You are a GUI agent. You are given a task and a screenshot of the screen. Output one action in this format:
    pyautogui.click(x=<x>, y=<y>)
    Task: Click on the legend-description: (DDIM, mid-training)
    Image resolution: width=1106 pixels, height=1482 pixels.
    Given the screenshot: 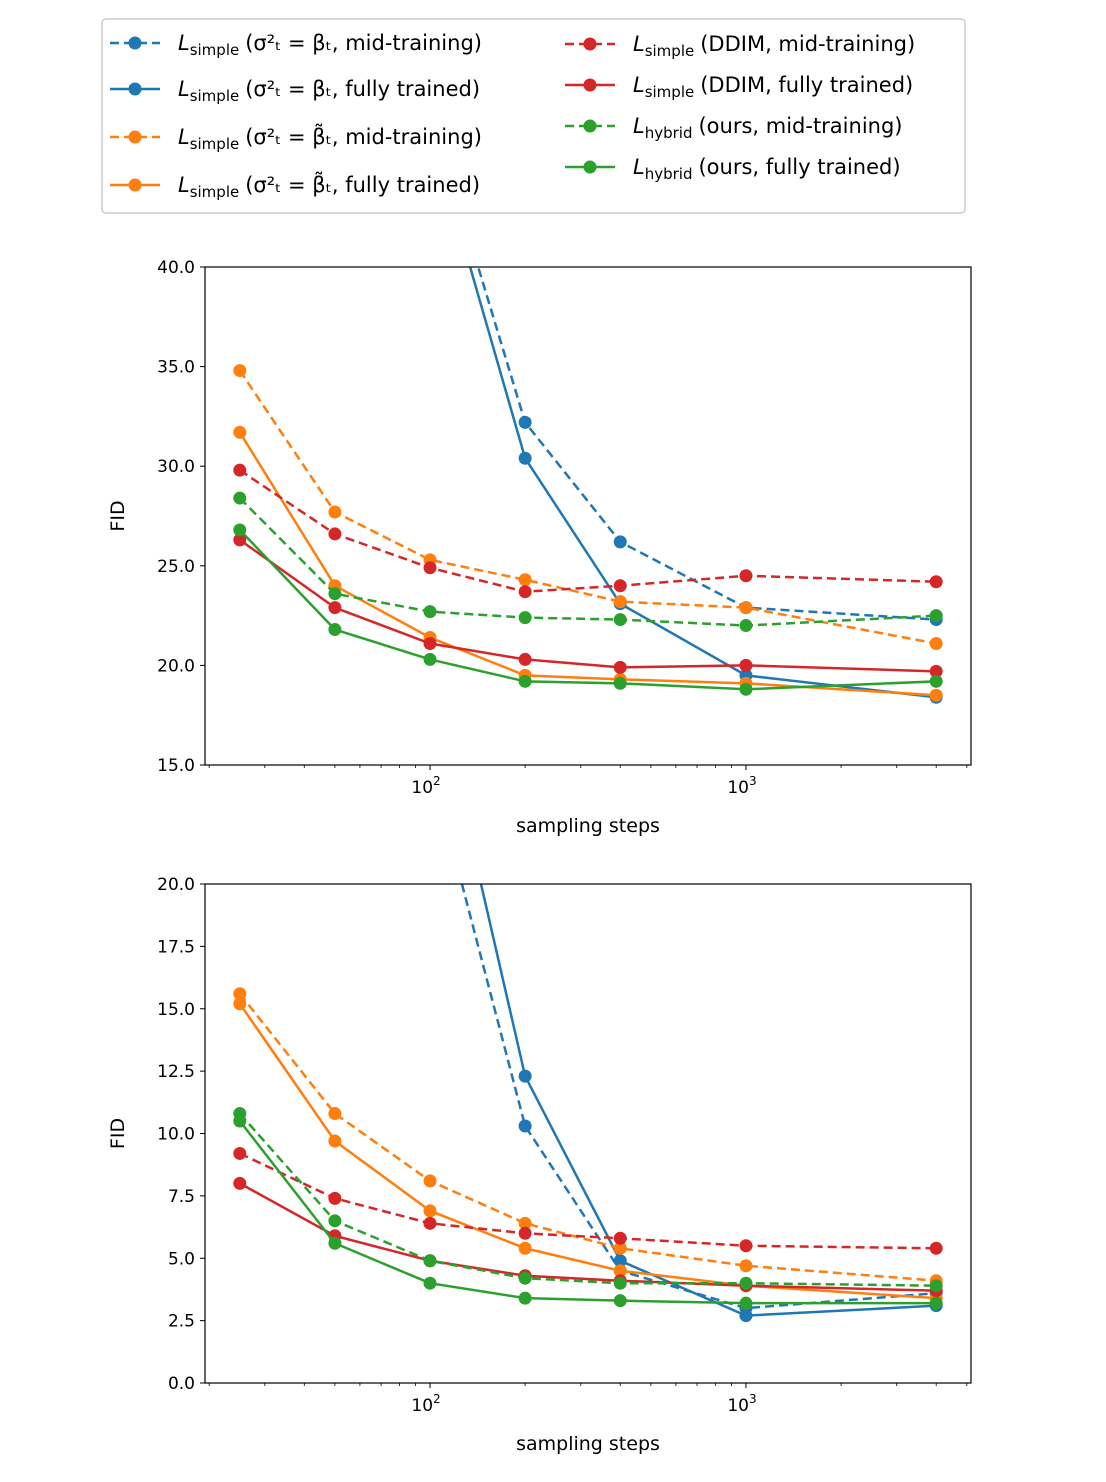 What is the action you would take?
    pyautogui.click(x=807, y=44)
    